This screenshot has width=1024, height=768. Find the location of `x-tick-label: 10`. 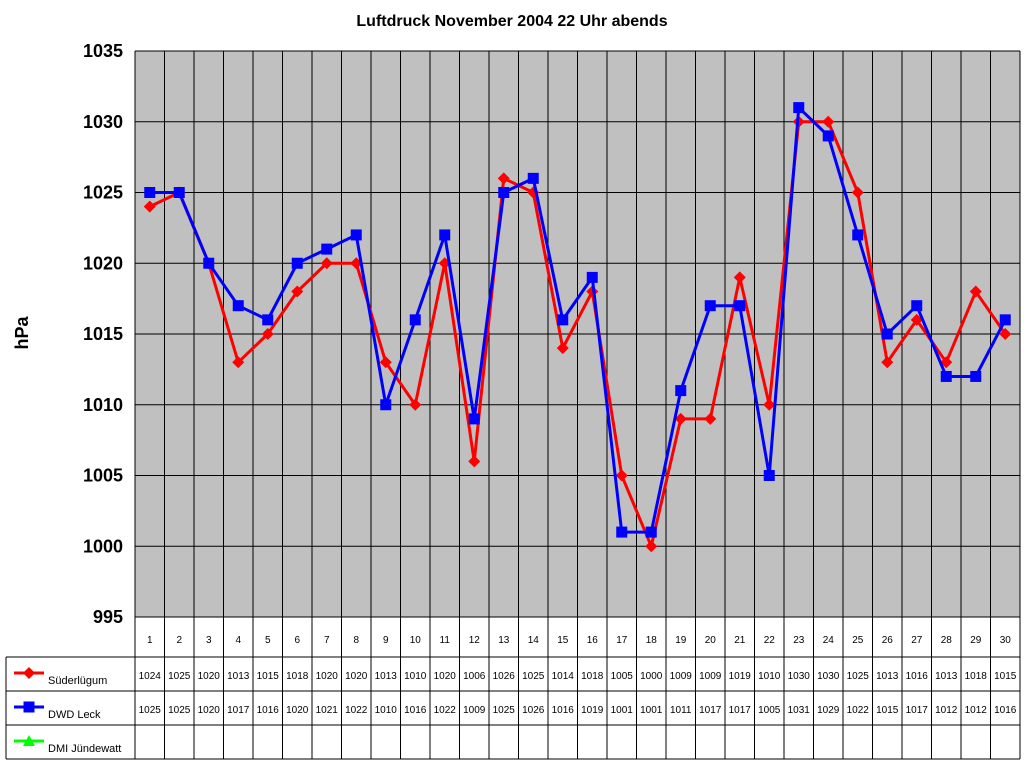

x-tick-label: 10 is located at coordinates (416, 640).